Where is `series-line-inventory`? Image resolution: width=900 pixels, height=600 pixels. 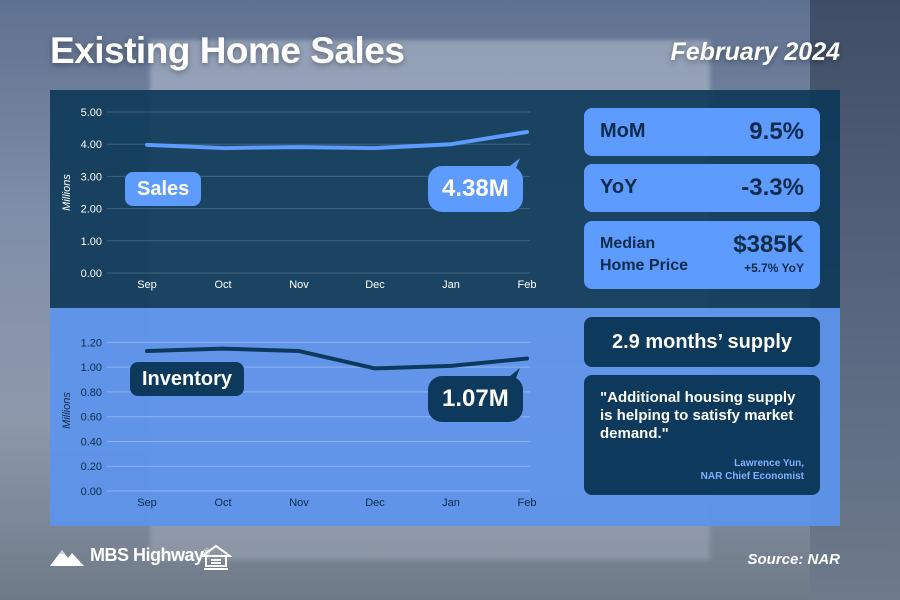 series-line-inventory is located at coordinates (337, 358).